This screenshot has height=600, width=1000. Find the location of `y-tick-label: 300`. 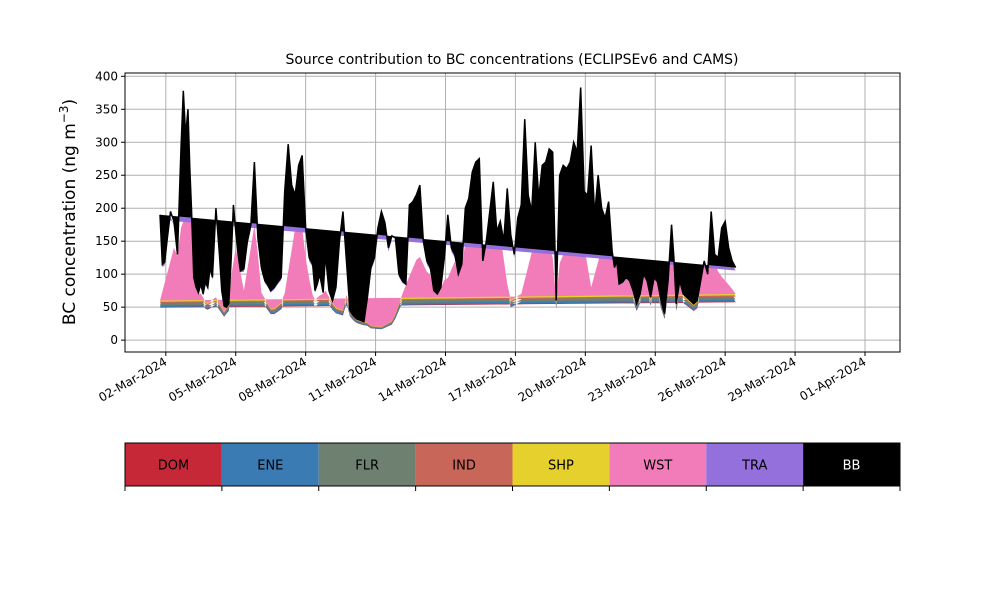

y-tick-label: 300 is located at coordinates (106, 142).